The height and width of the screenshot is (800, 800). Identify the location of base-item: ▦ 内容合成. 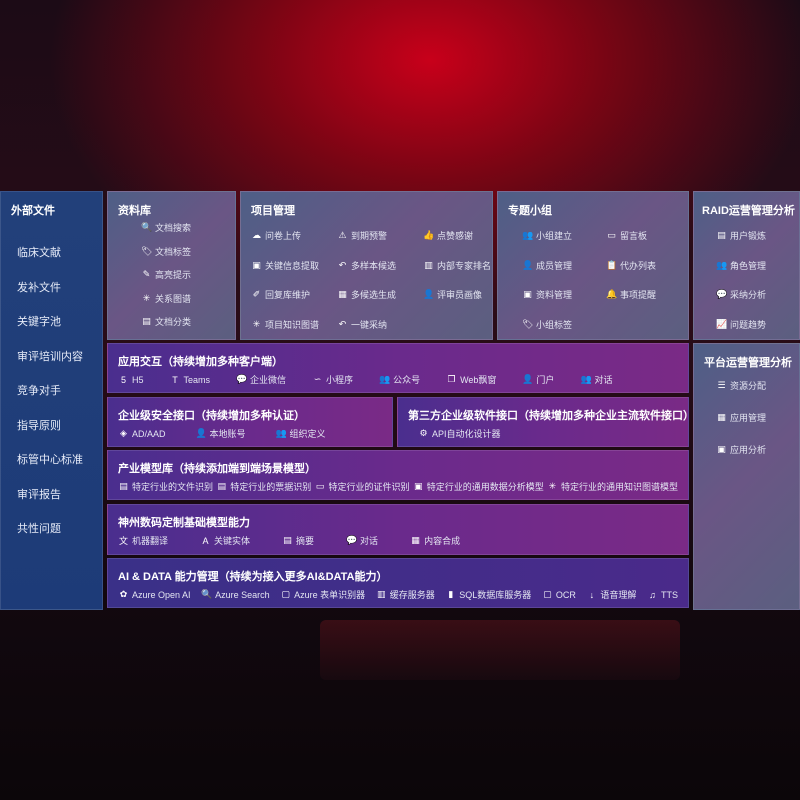
(435, 540).